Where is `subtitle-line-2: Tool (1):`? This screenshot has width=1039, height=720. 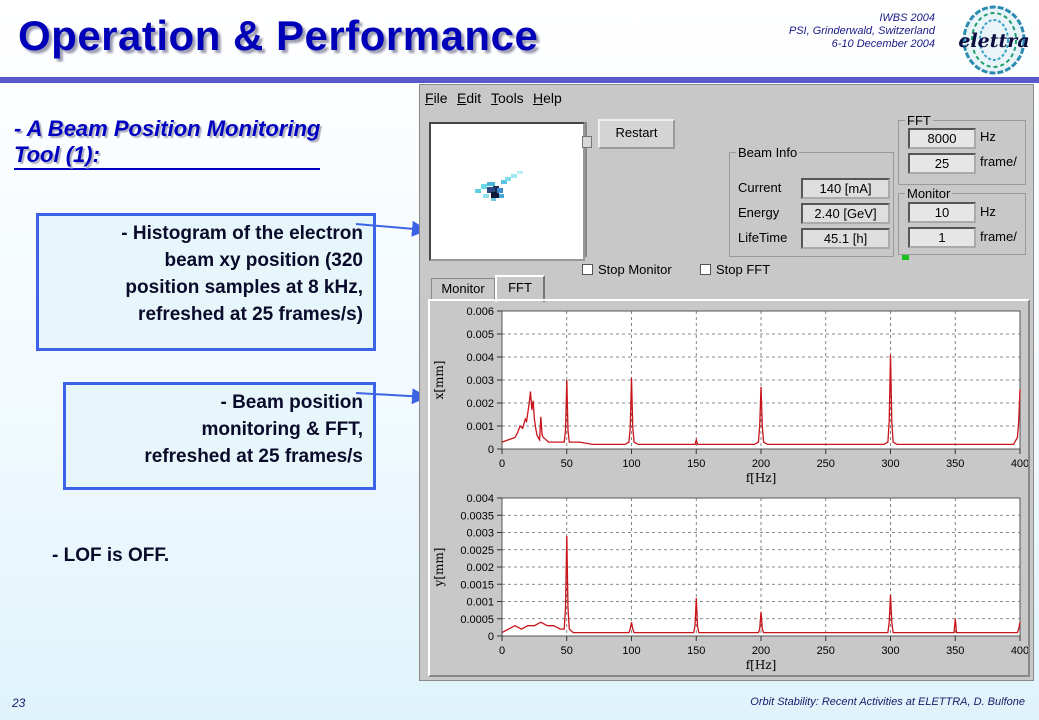 subtitle-line-2: Tool (1): is located at coordinates (57, 154).